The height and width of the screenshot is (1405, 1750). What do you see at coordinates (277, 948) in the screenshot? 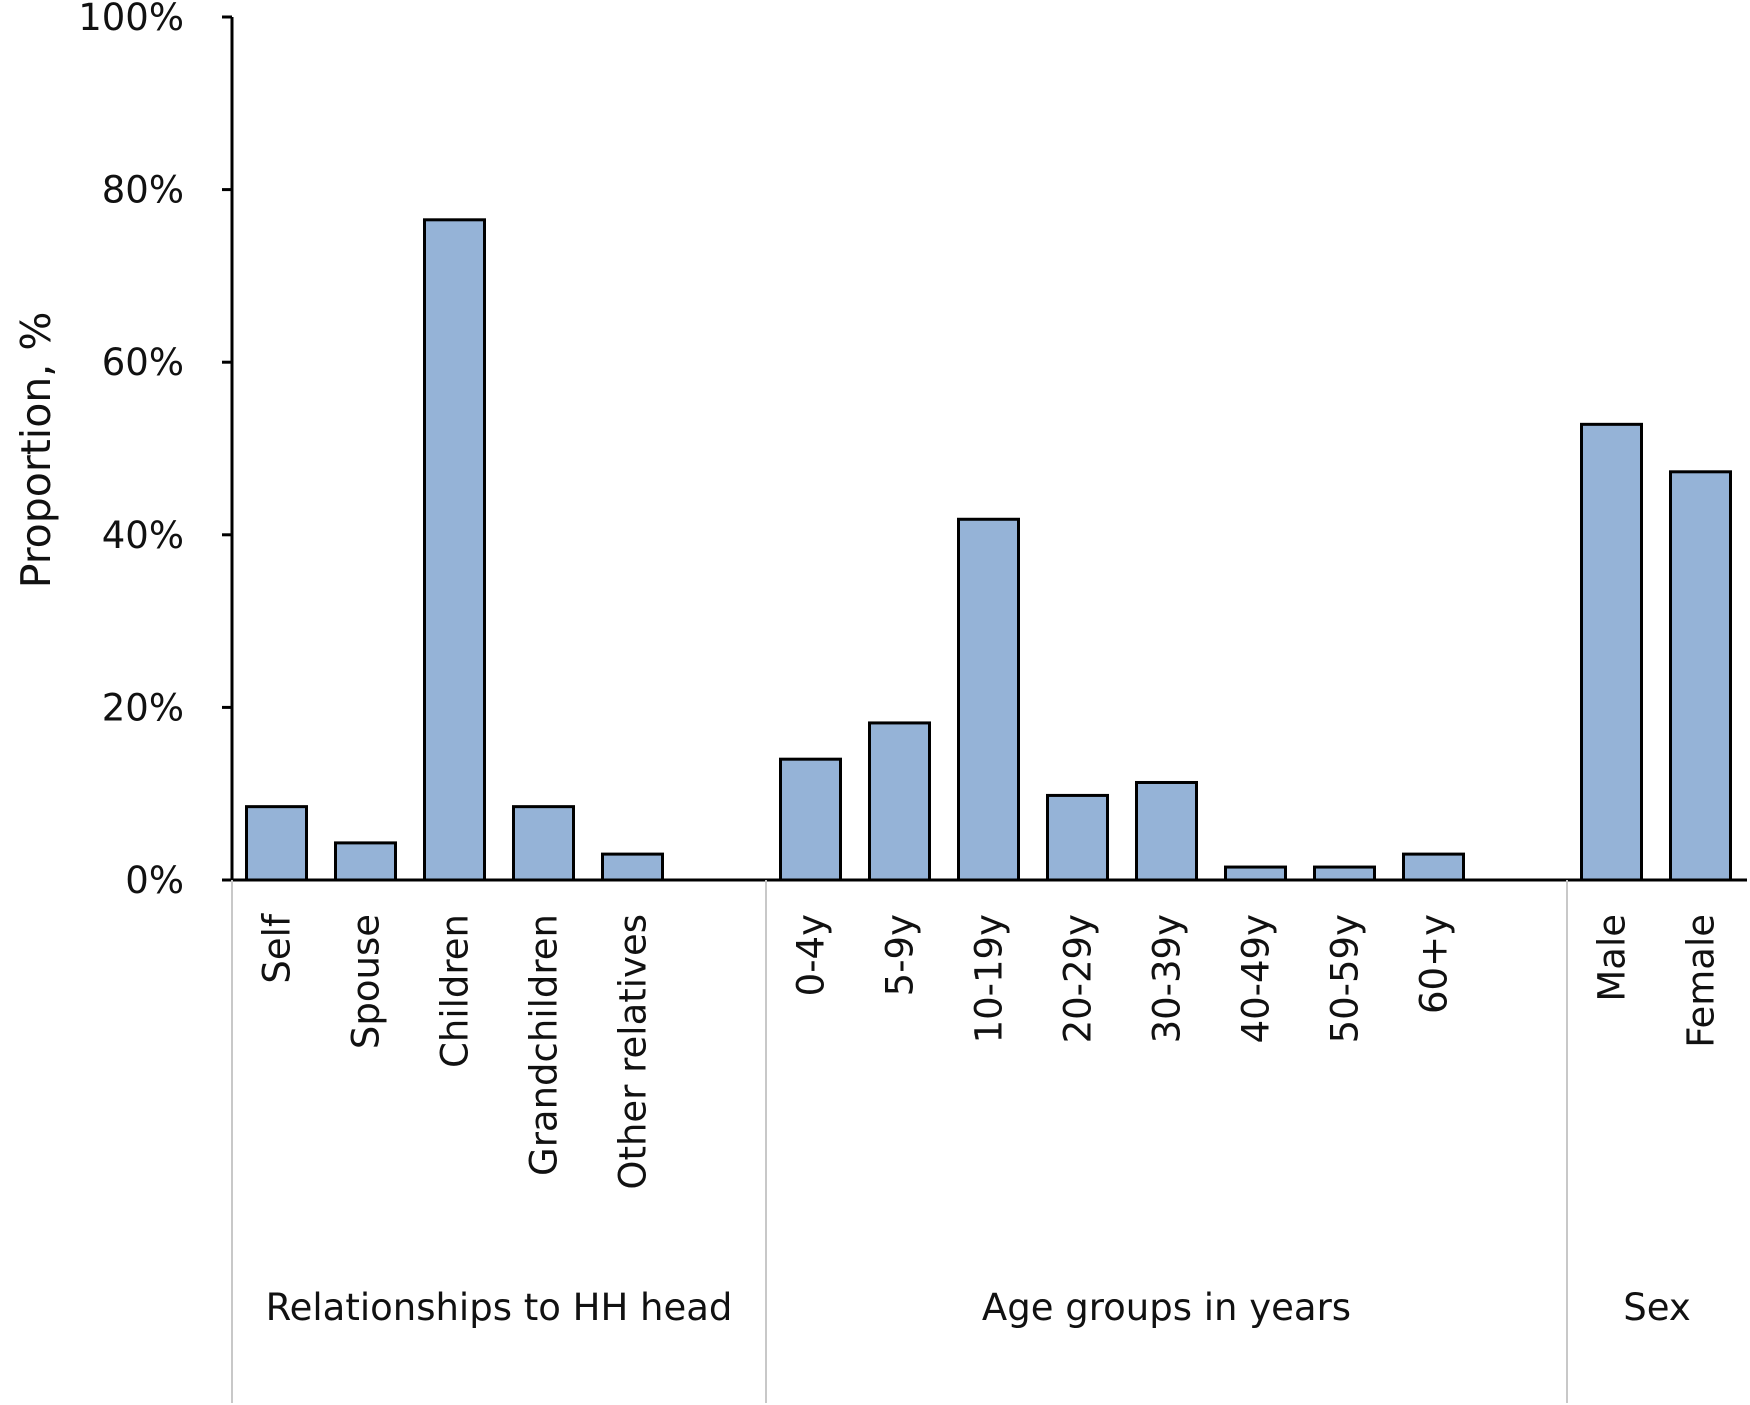
I see `x-category-label: Self` at bounding box center [277, 948].